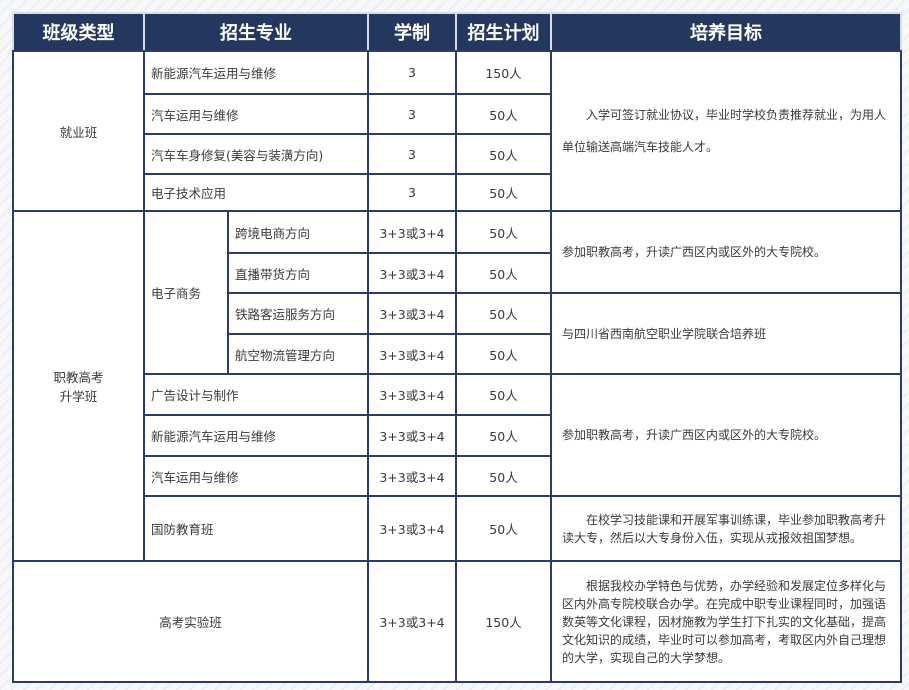 The height and width of the screenshot is (690, 909). Describe the element at coordinates (503, 32) in the screenshot. I see `header-plan: 招生计划` at that location.